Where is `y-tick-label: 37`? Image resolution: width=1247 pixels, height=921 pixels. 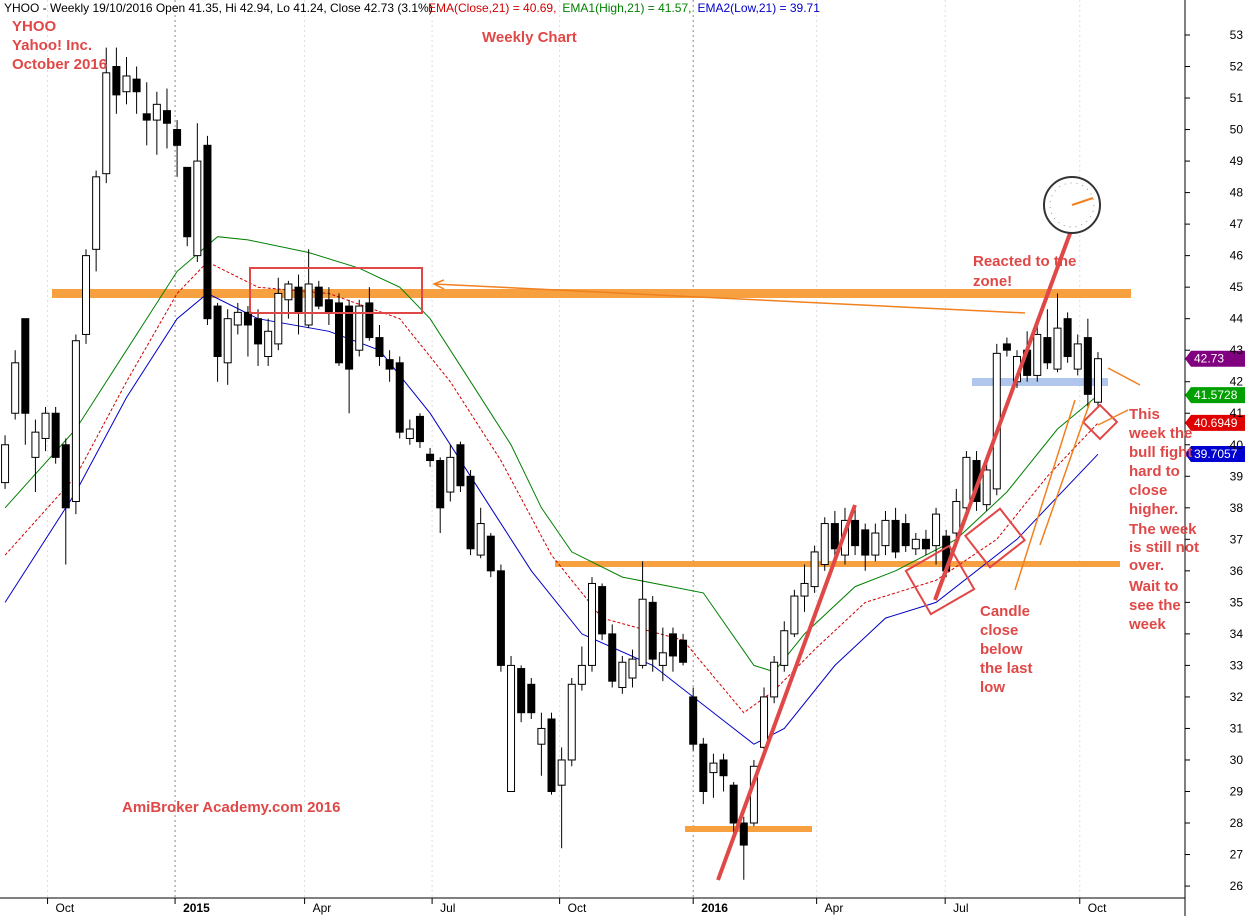
y-tick-label: 37 is located at coordinates (1237, 539).